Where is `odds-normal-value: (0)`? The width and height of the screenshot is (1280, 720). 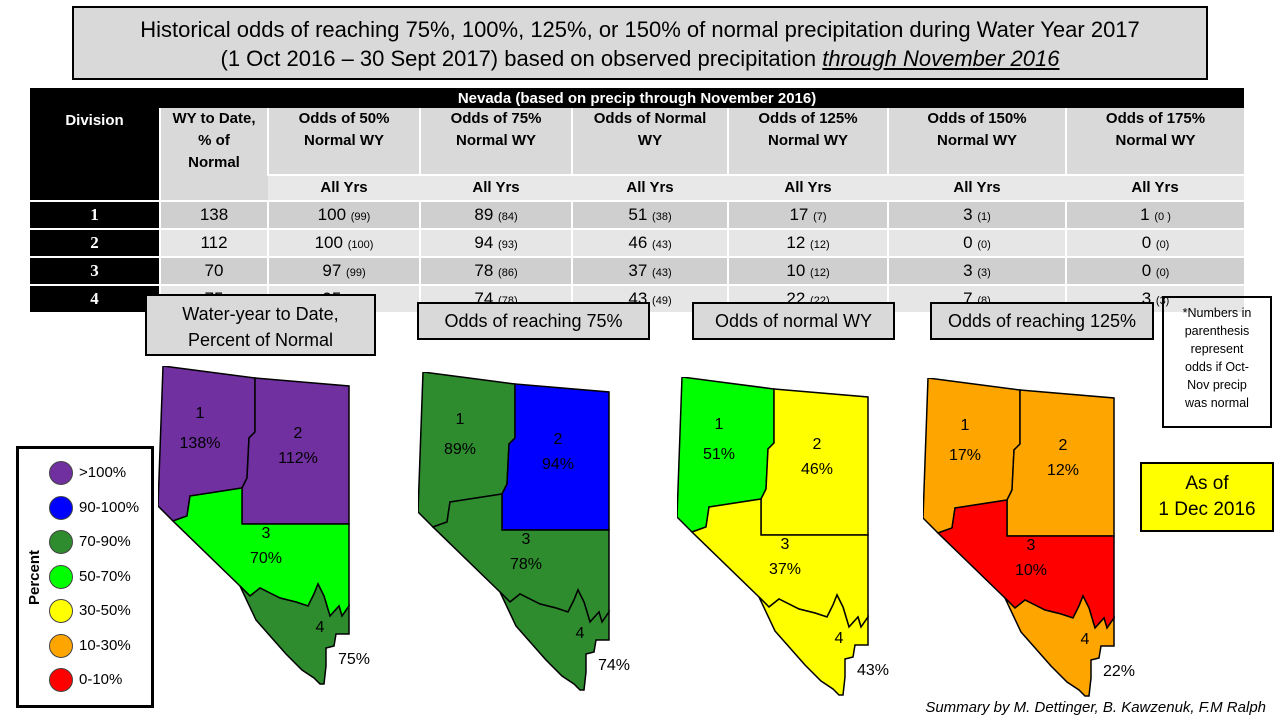
odds-normal-value: (0) is located at coordinates (984, 245).